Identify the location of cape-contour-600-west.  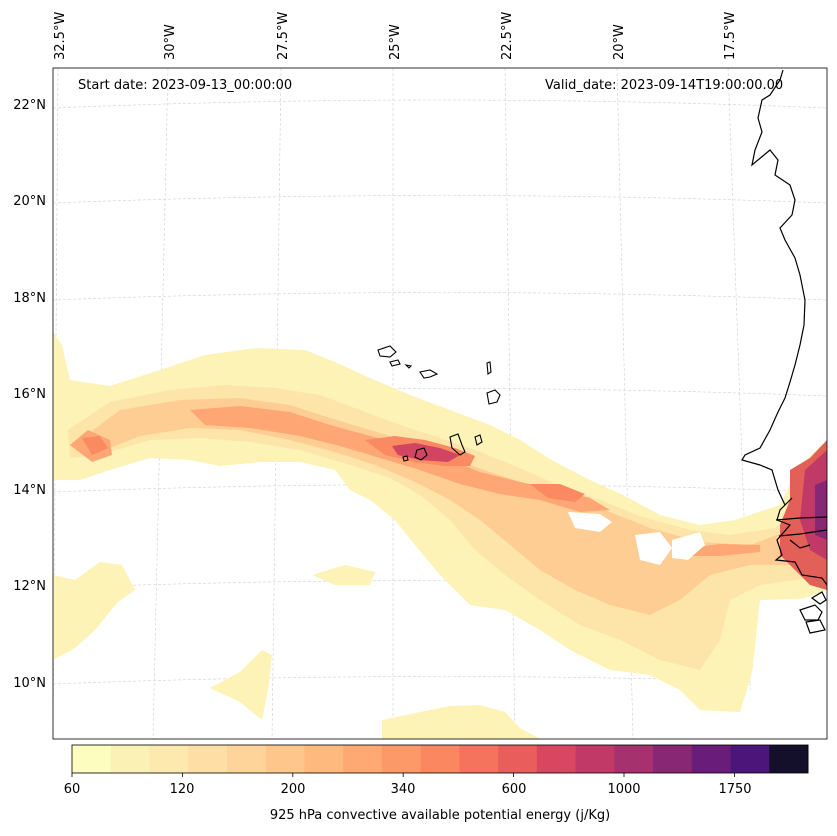
(95, 445).